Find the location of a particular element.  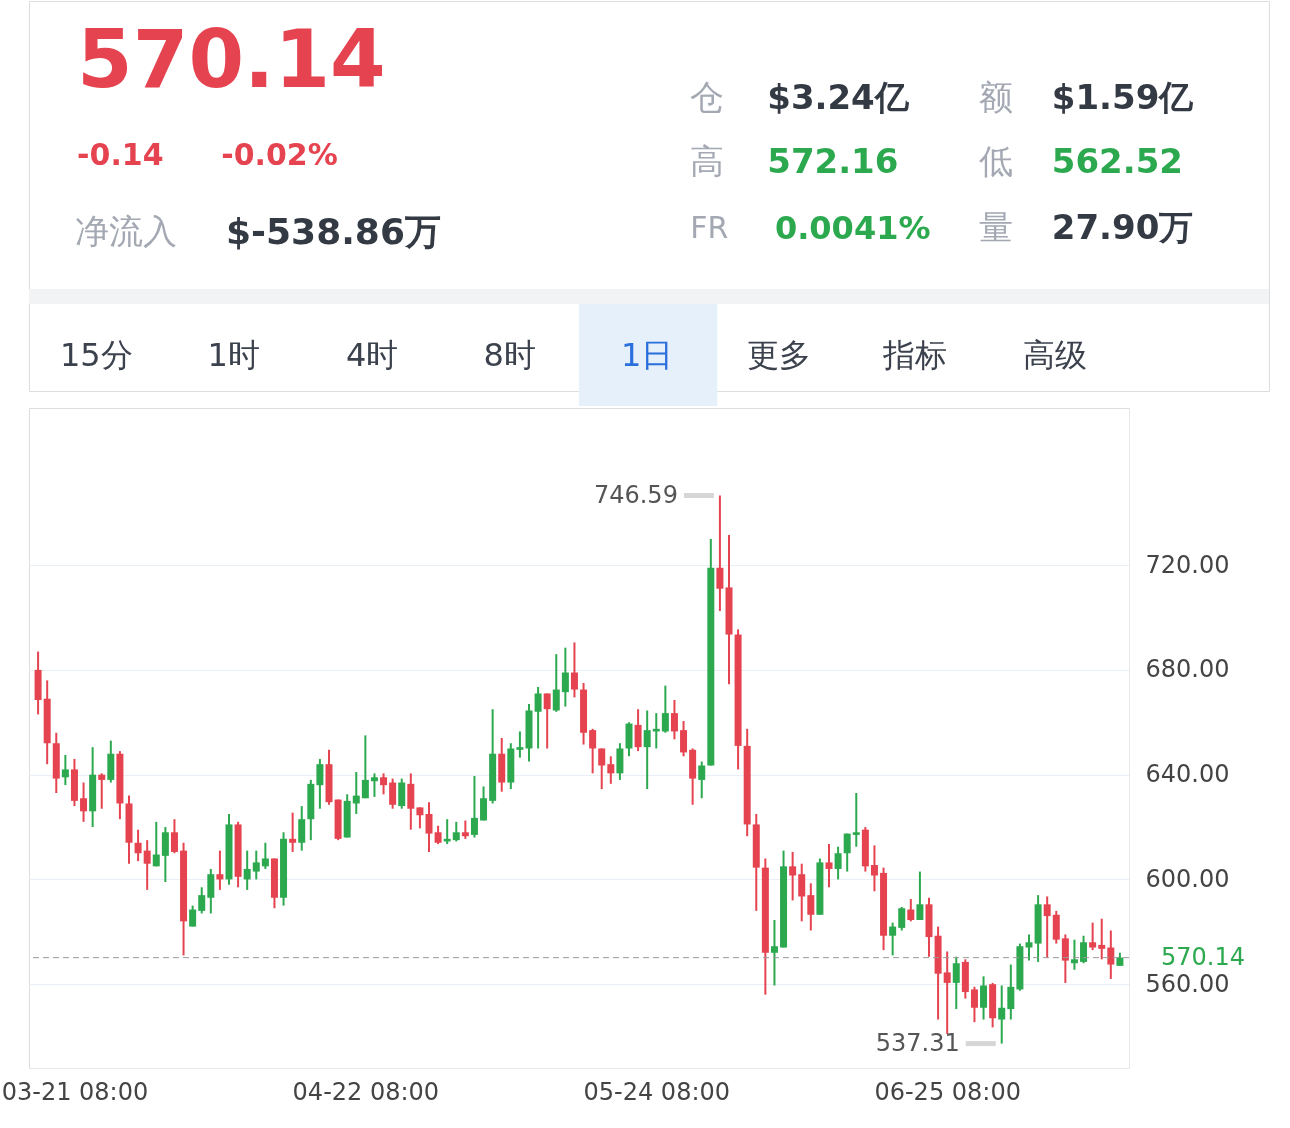

text: 27.90万 is located at coordinates (1122, 227).